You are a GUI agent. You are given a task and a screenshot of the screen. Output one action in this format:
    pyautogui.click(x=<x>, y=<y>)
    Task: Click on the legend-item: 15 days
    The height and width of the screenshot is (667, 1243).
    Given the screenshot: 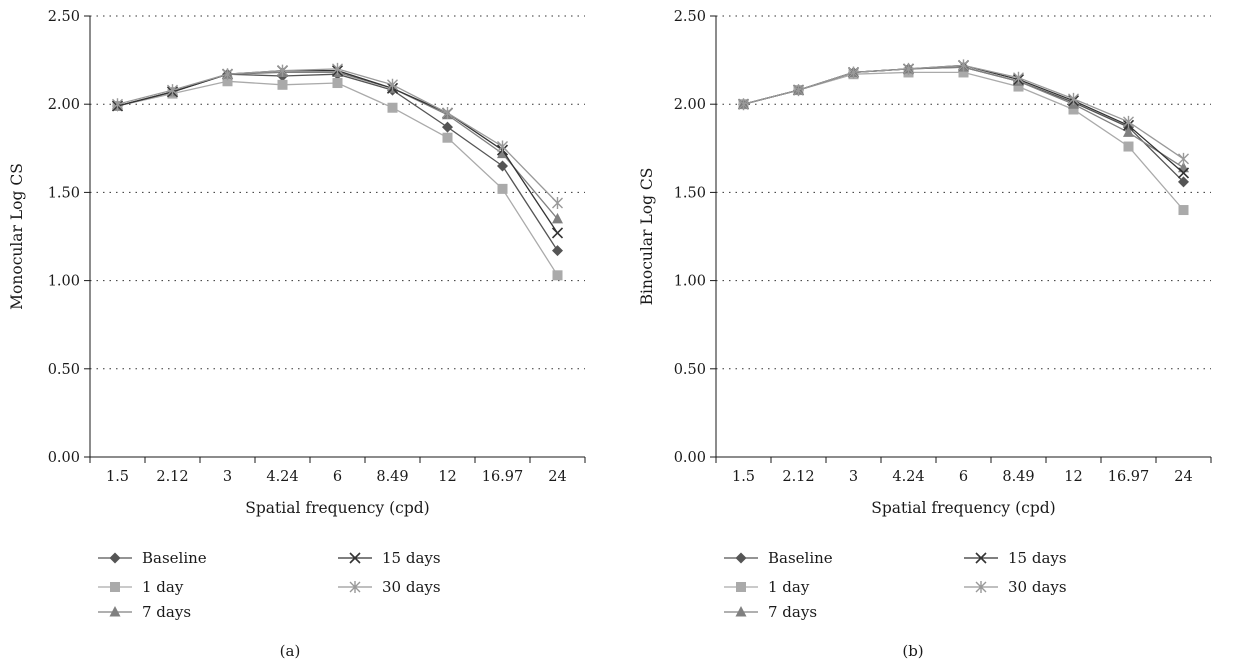 What is the action you would take?
    pyautogui.click(x=1015, y=558)
    